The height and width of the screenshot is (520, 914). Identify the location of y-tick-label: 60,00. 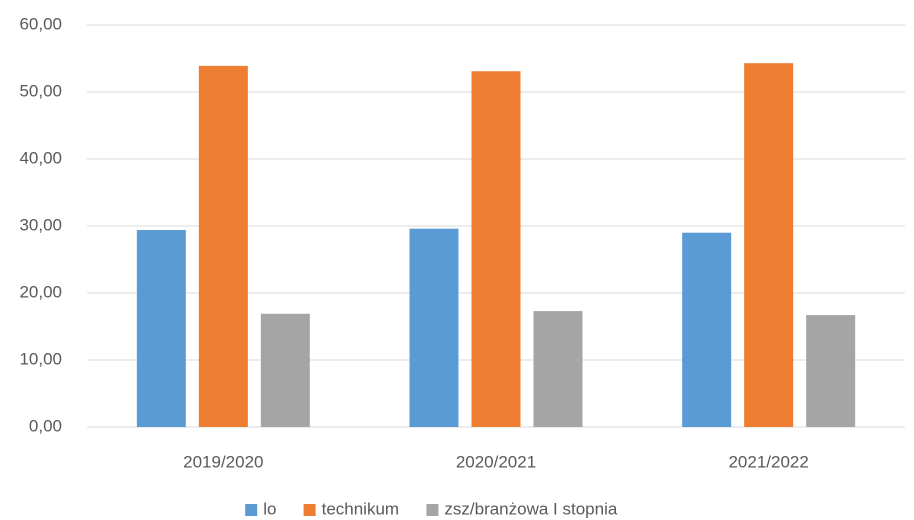
(40, 23).